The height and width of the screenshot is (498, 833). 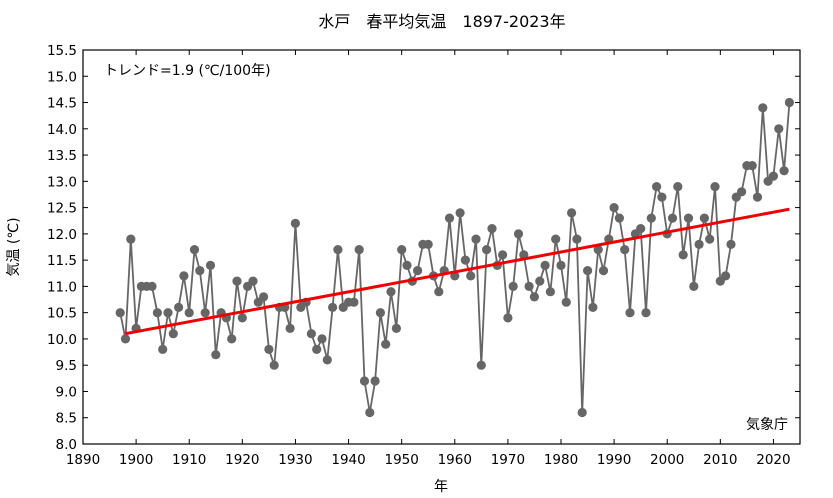 I want to click on y-axis-label: 気温 (℃), so click(x=14, y=246).